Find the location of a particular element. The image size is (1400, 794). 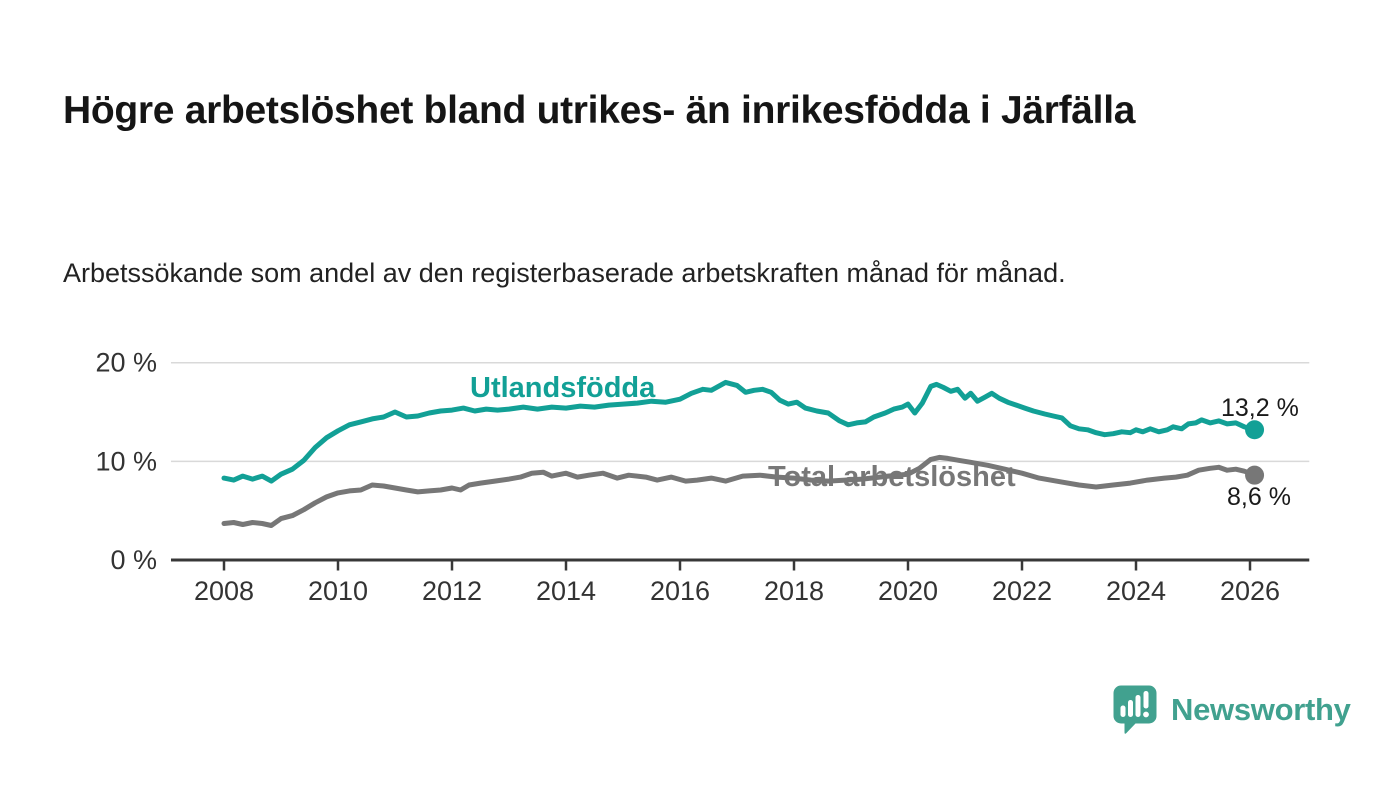

x-tick-label: 2020 is located at coordinates (908, 591).